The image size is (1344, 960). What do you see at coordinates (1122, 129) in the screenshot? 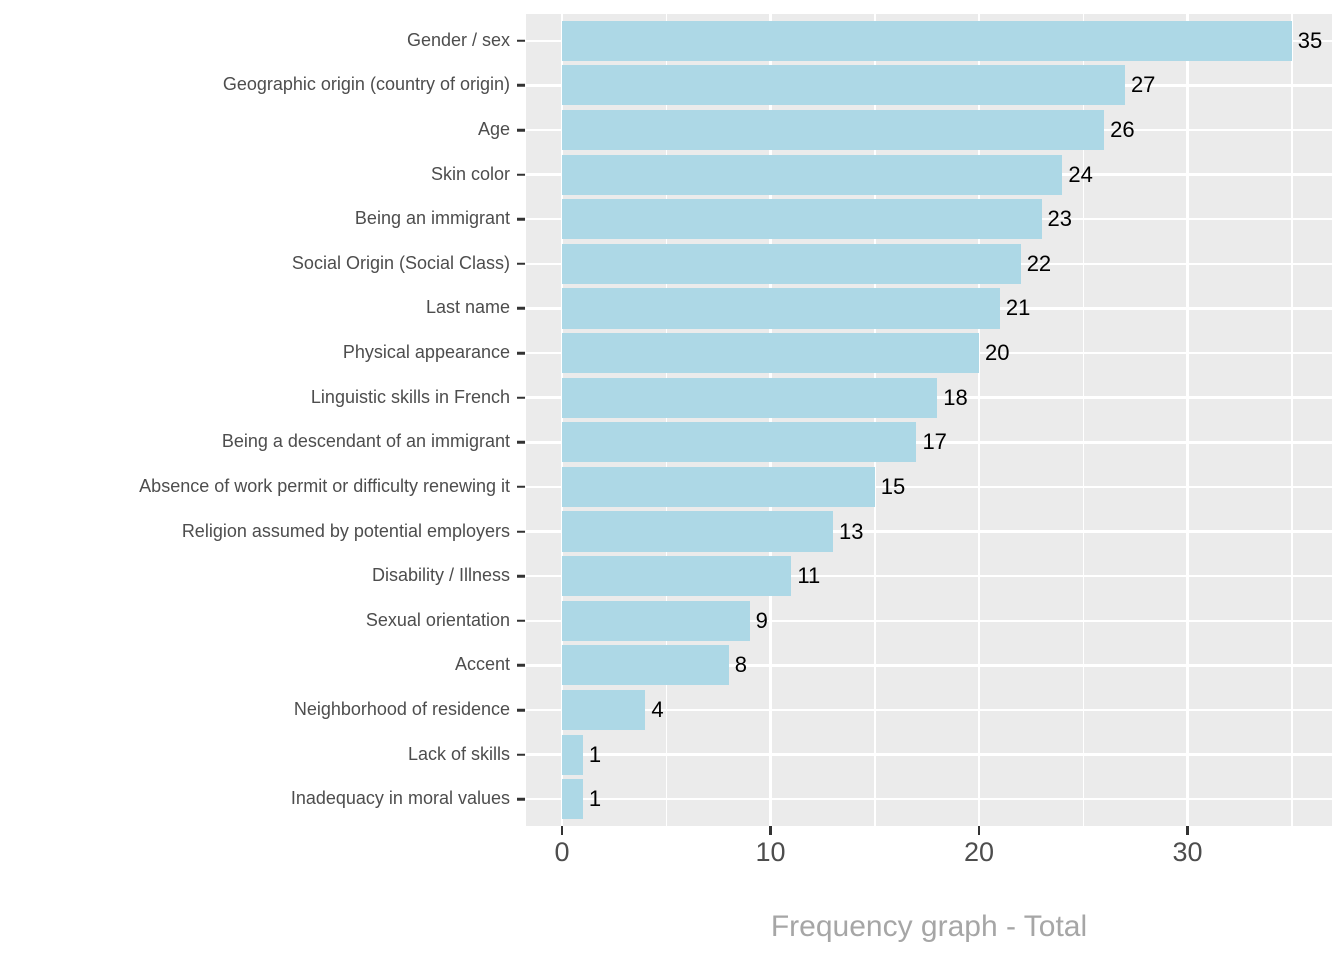
I see `bar-value-label: 26` at bounding box center [1122, 129].